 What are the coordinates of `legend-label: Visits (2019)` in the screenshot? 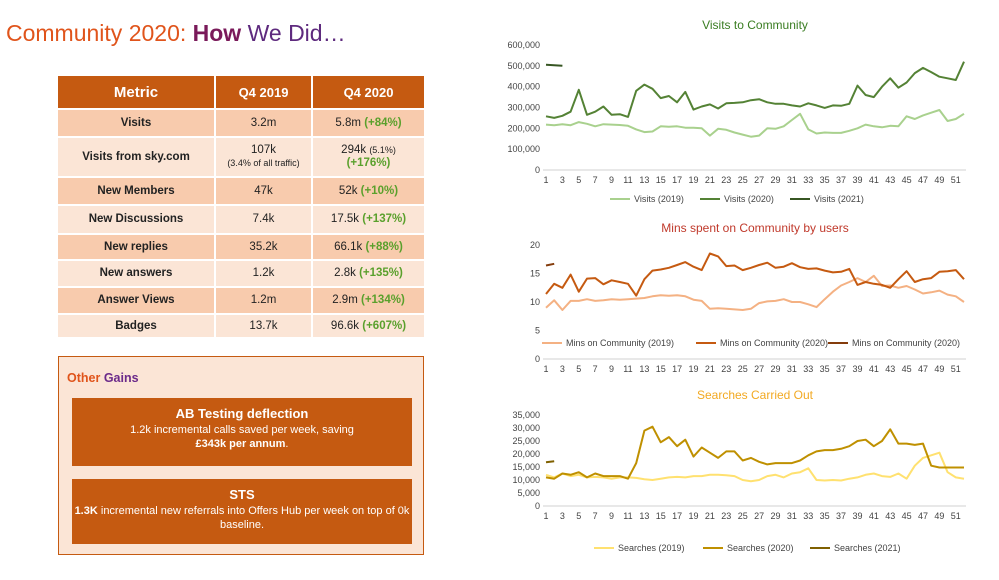 It's located at (659, 199).